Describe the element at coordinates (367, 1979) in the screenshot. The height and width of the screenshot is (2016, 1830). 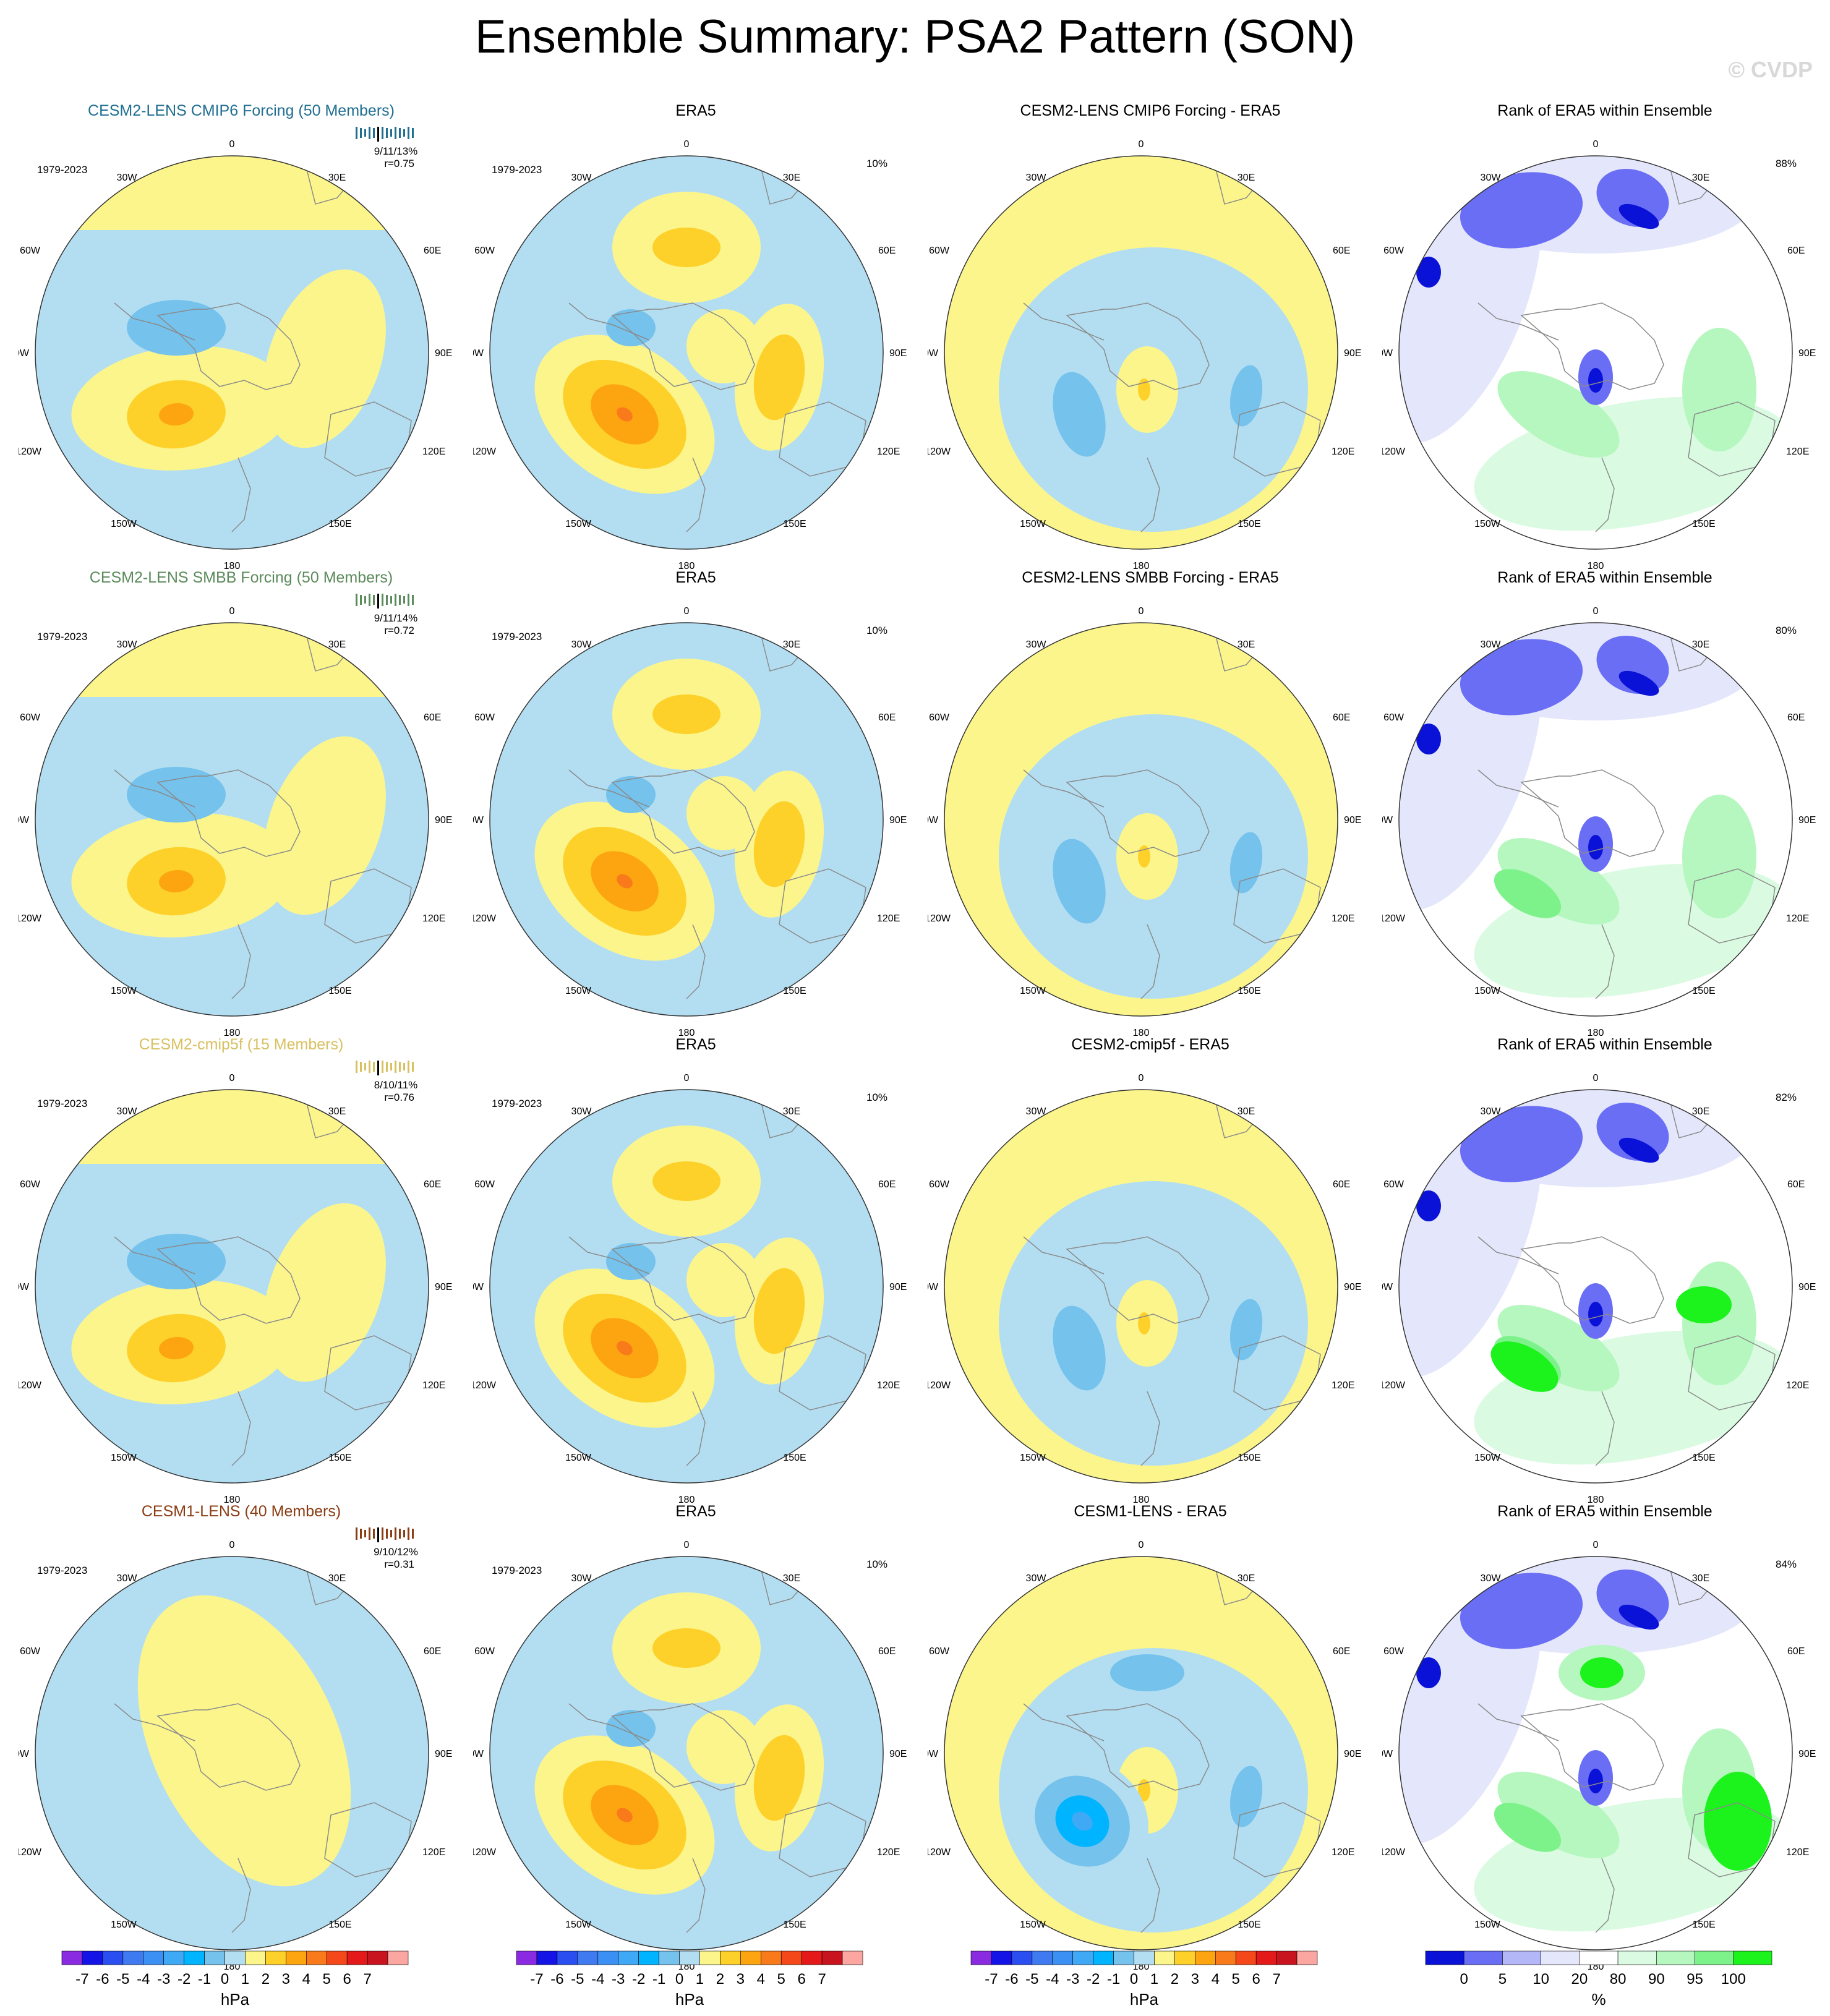
I see `colorbar-tick: 7` at that location.